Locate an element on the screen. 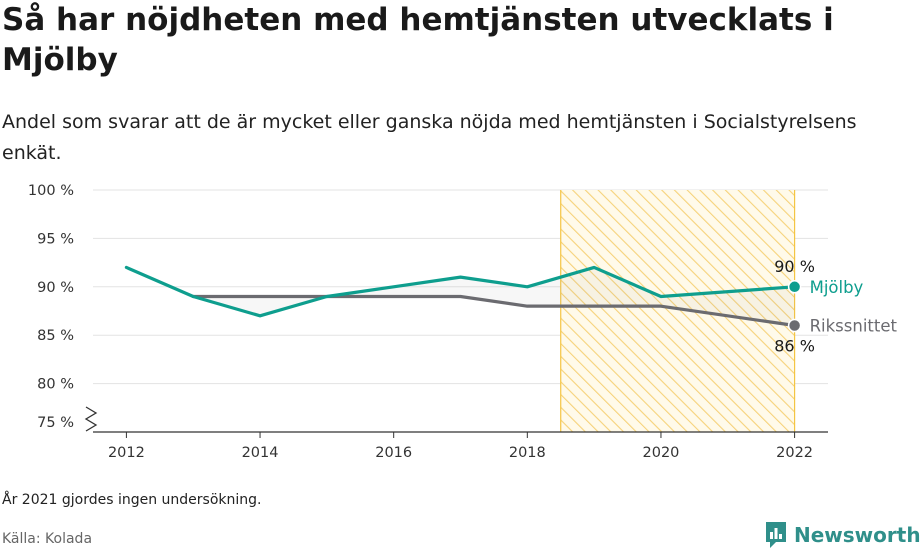 This screenshot has width=920, height=552. series-layer is located at coordinates (463, 299).